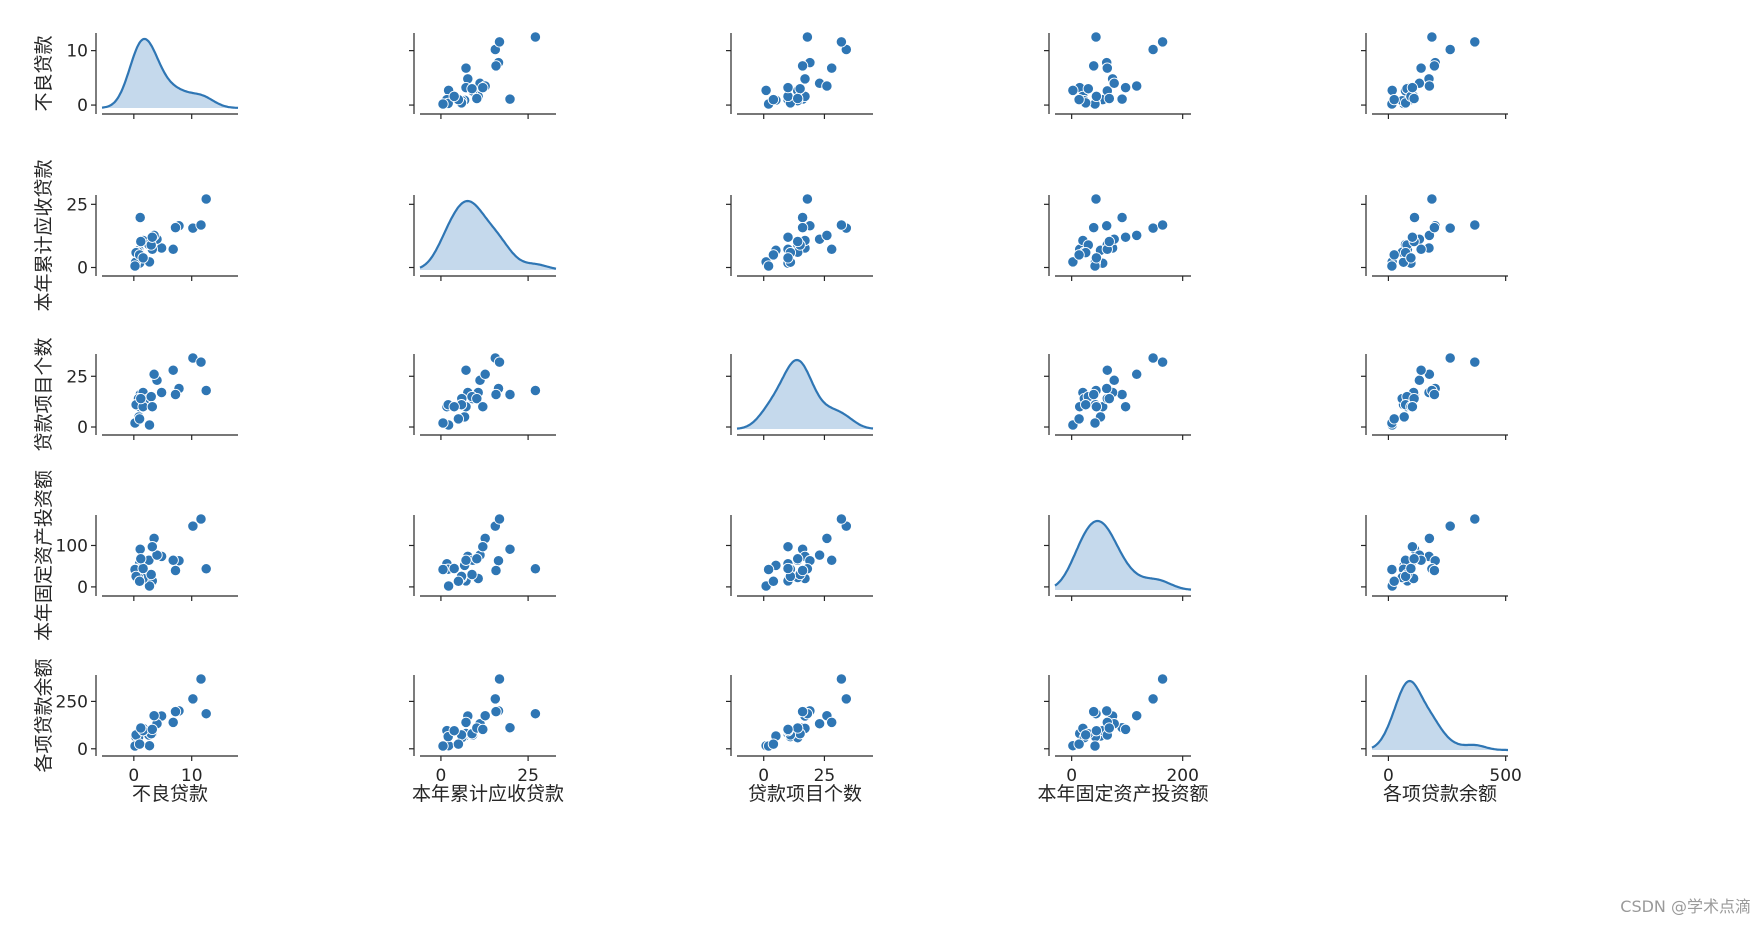 This screenshot has width=1761, height=927. Describe the element at coordinates (482, 75) in the screenshot. I see `panel-r0-c1` at that location.